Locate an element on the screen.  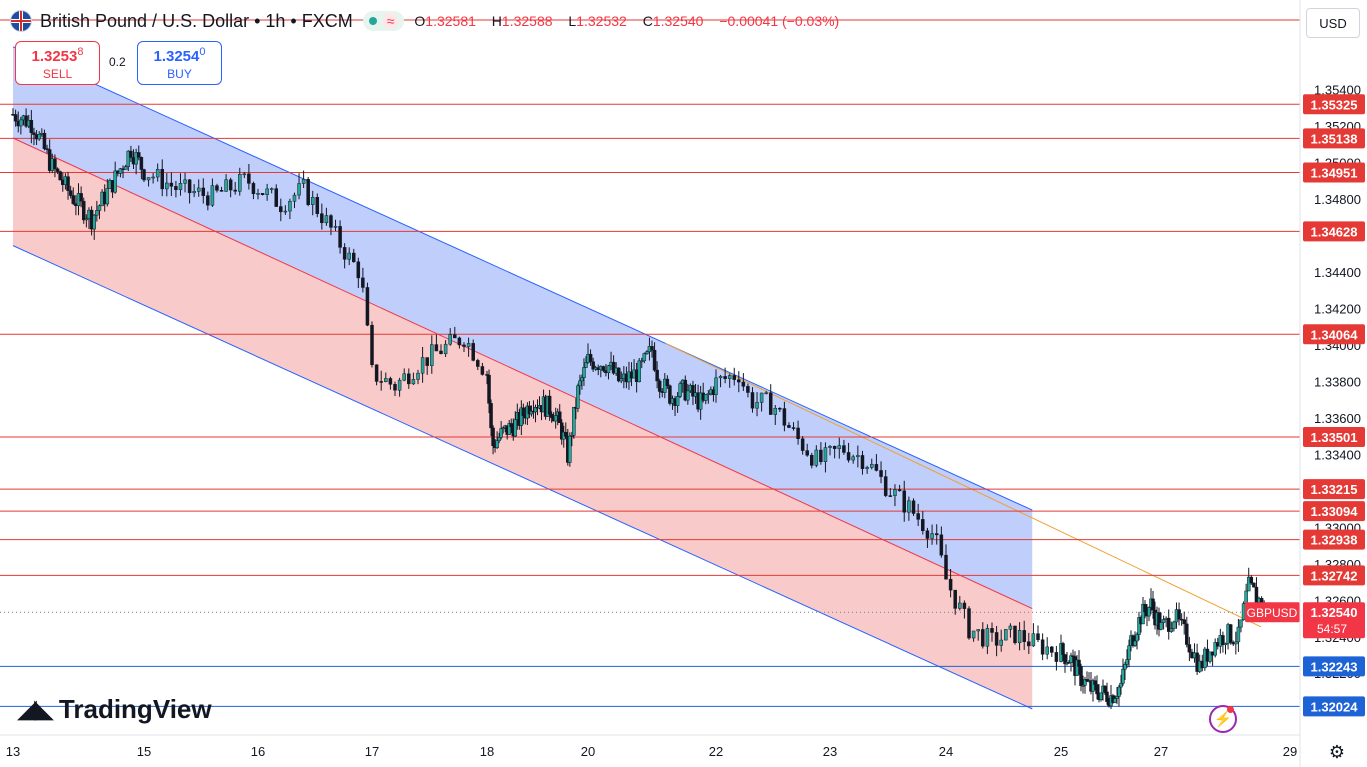
current-price-badge is located at coordinates (1334, 620).